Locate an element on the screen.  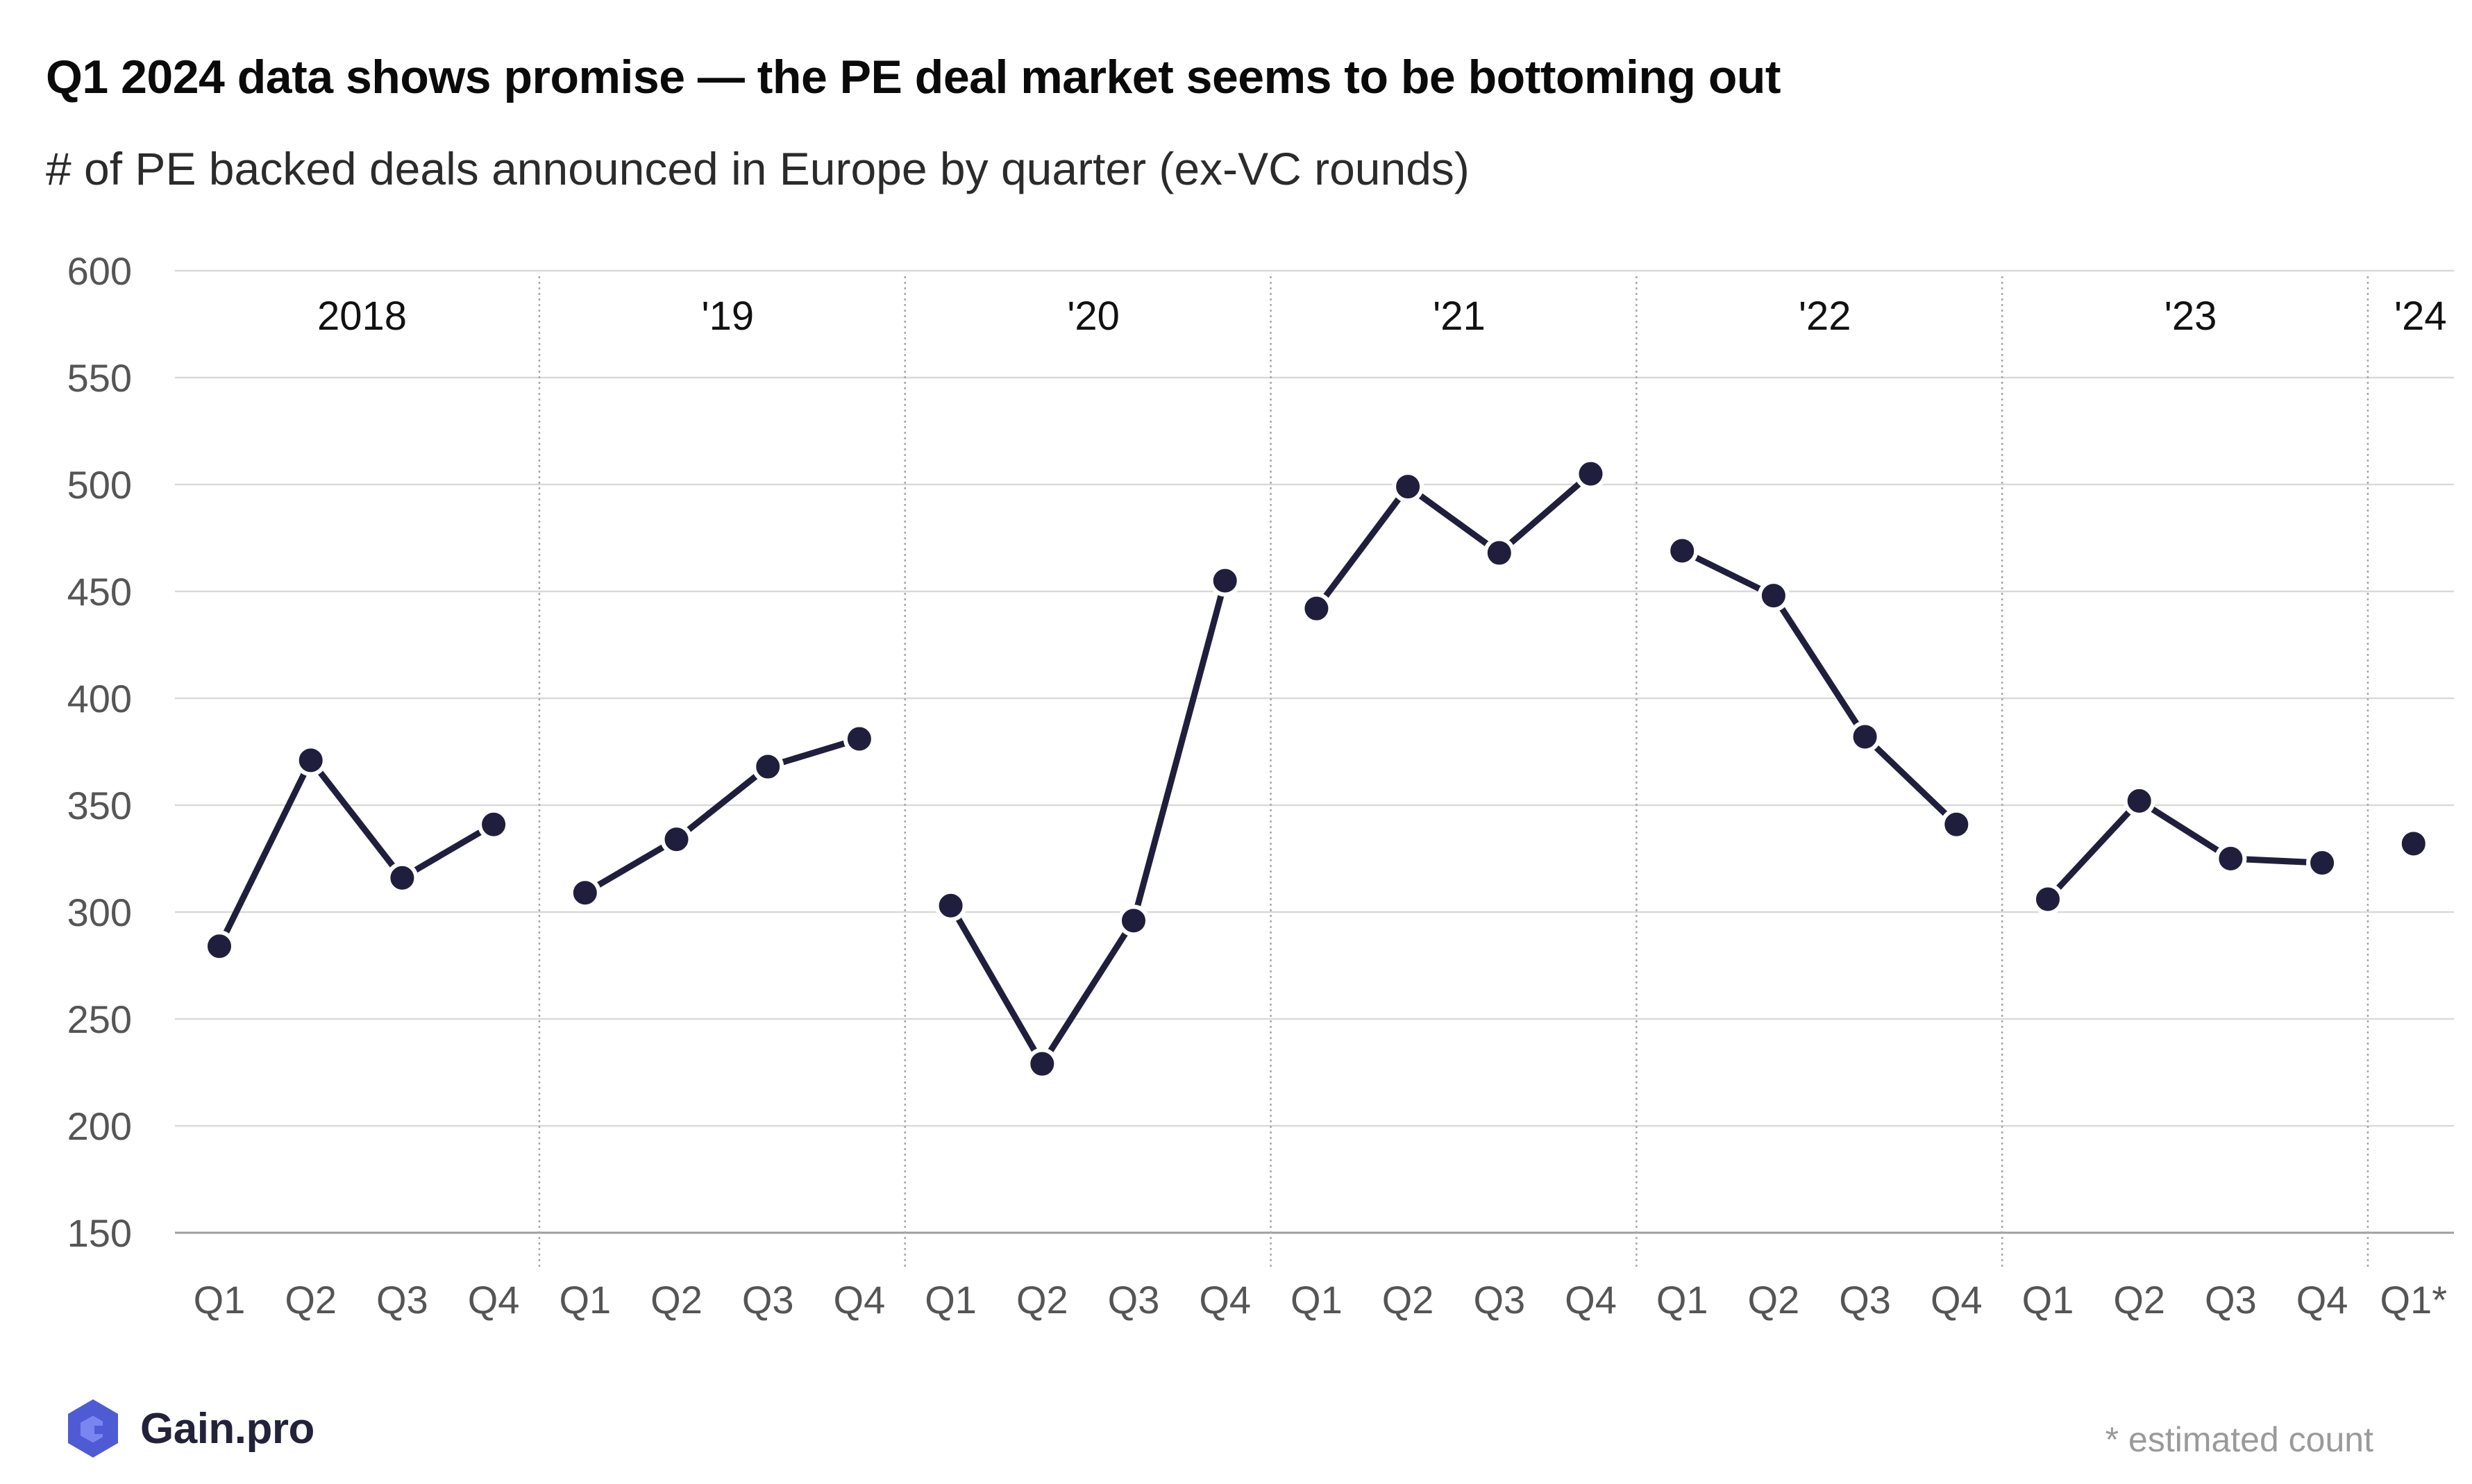
y-tick-label: 450 is located at coordinates (100, 592).